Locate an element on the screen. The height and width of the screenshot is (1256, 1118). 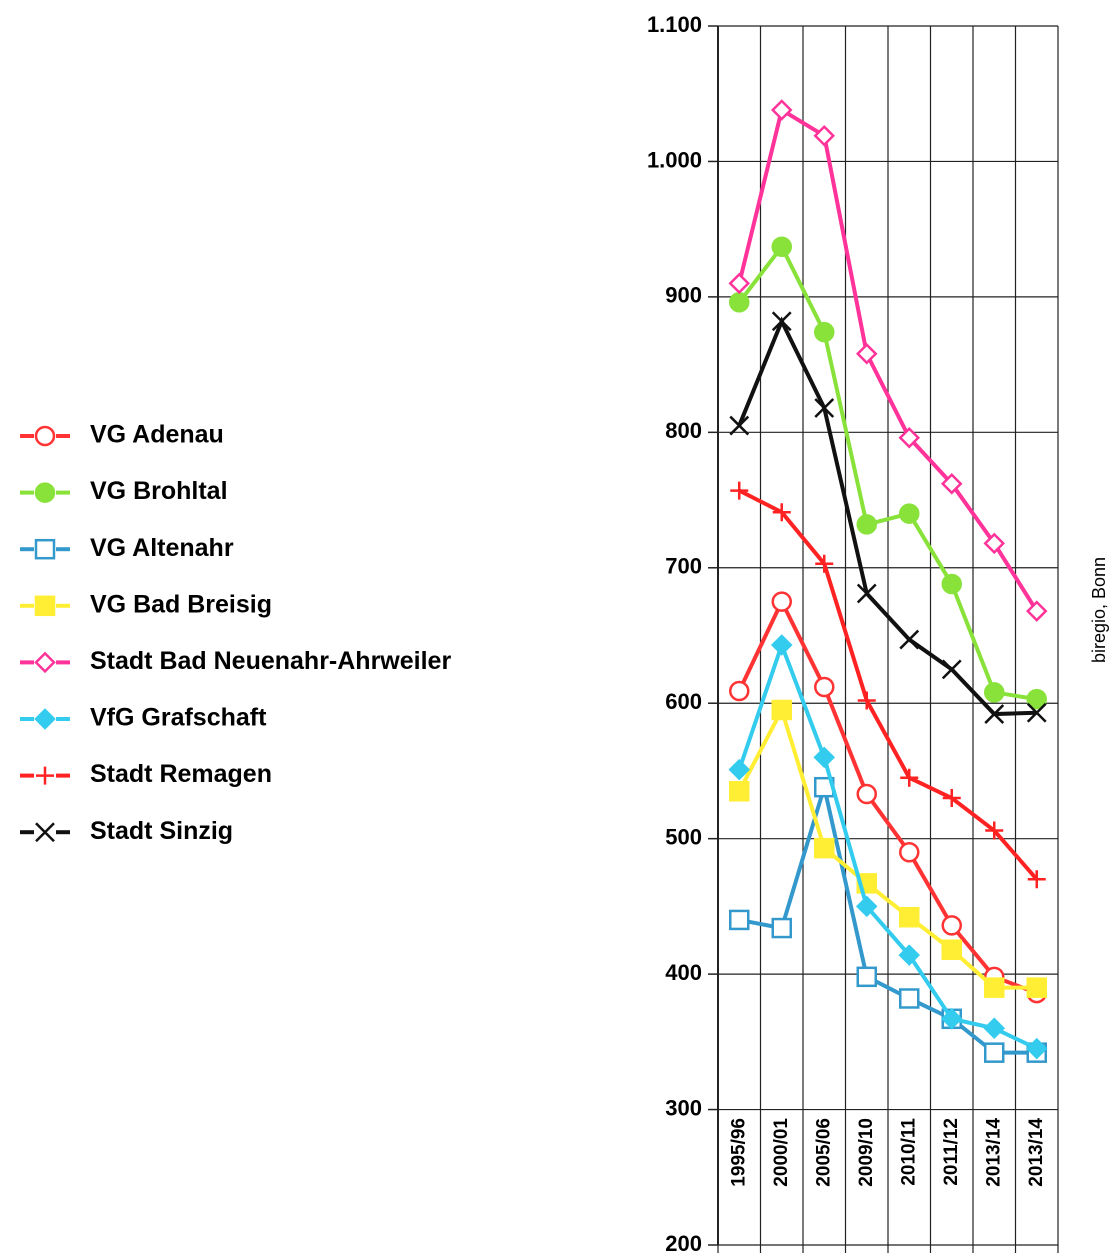
legend-label: VG Bad Breisig is located at coordinates (181, 604).